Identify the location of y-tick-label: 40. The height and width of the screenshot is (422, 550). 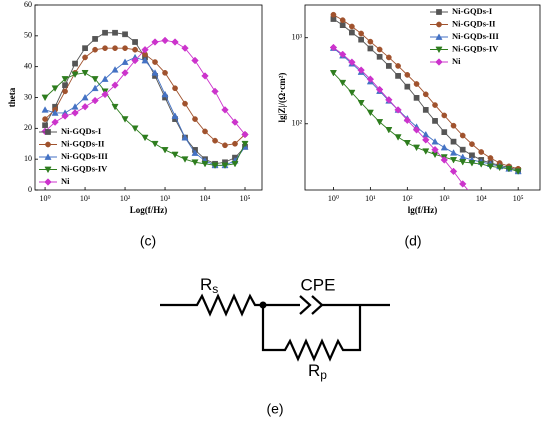
(28, 65).